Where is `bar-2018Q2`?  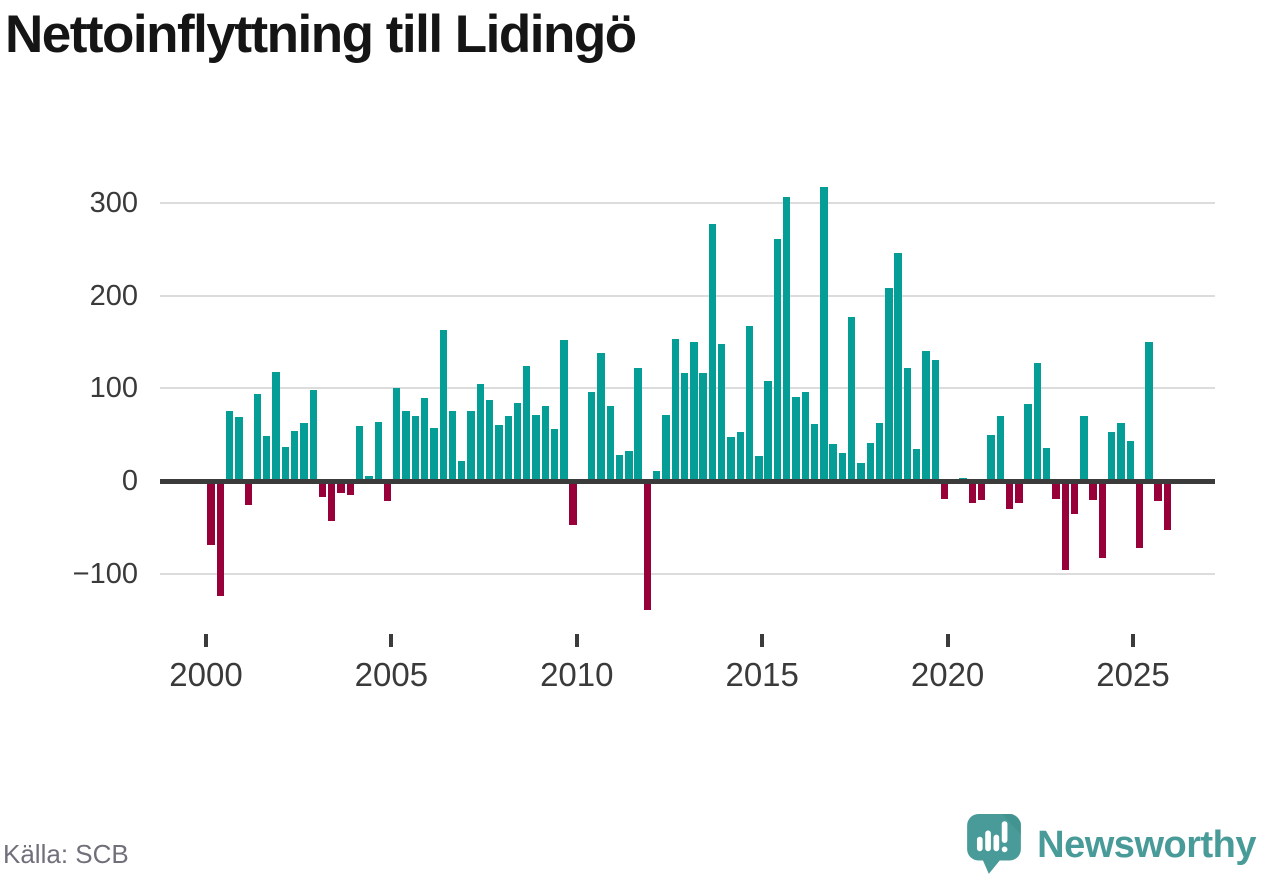 bar-2018Q2 is located at coordinates (889, 384).